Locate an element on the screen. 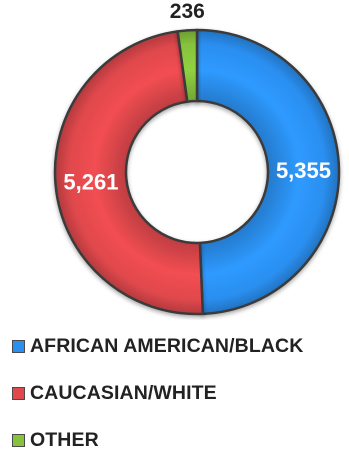 This screenshot has width=349, height=475. donut-slice-other is located at coordinates (187, 65).